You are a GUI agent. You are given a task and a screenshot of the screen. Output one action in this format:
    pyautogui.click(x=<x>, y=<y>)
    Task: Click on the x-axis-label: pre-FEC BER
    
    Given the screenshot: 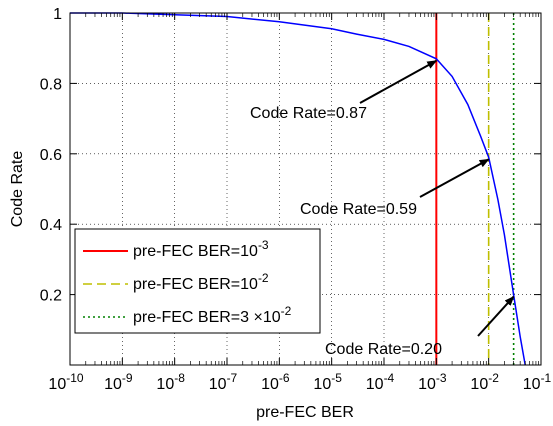 What is the action you would take?
    pyautogui.click(x=305, y=412)
    